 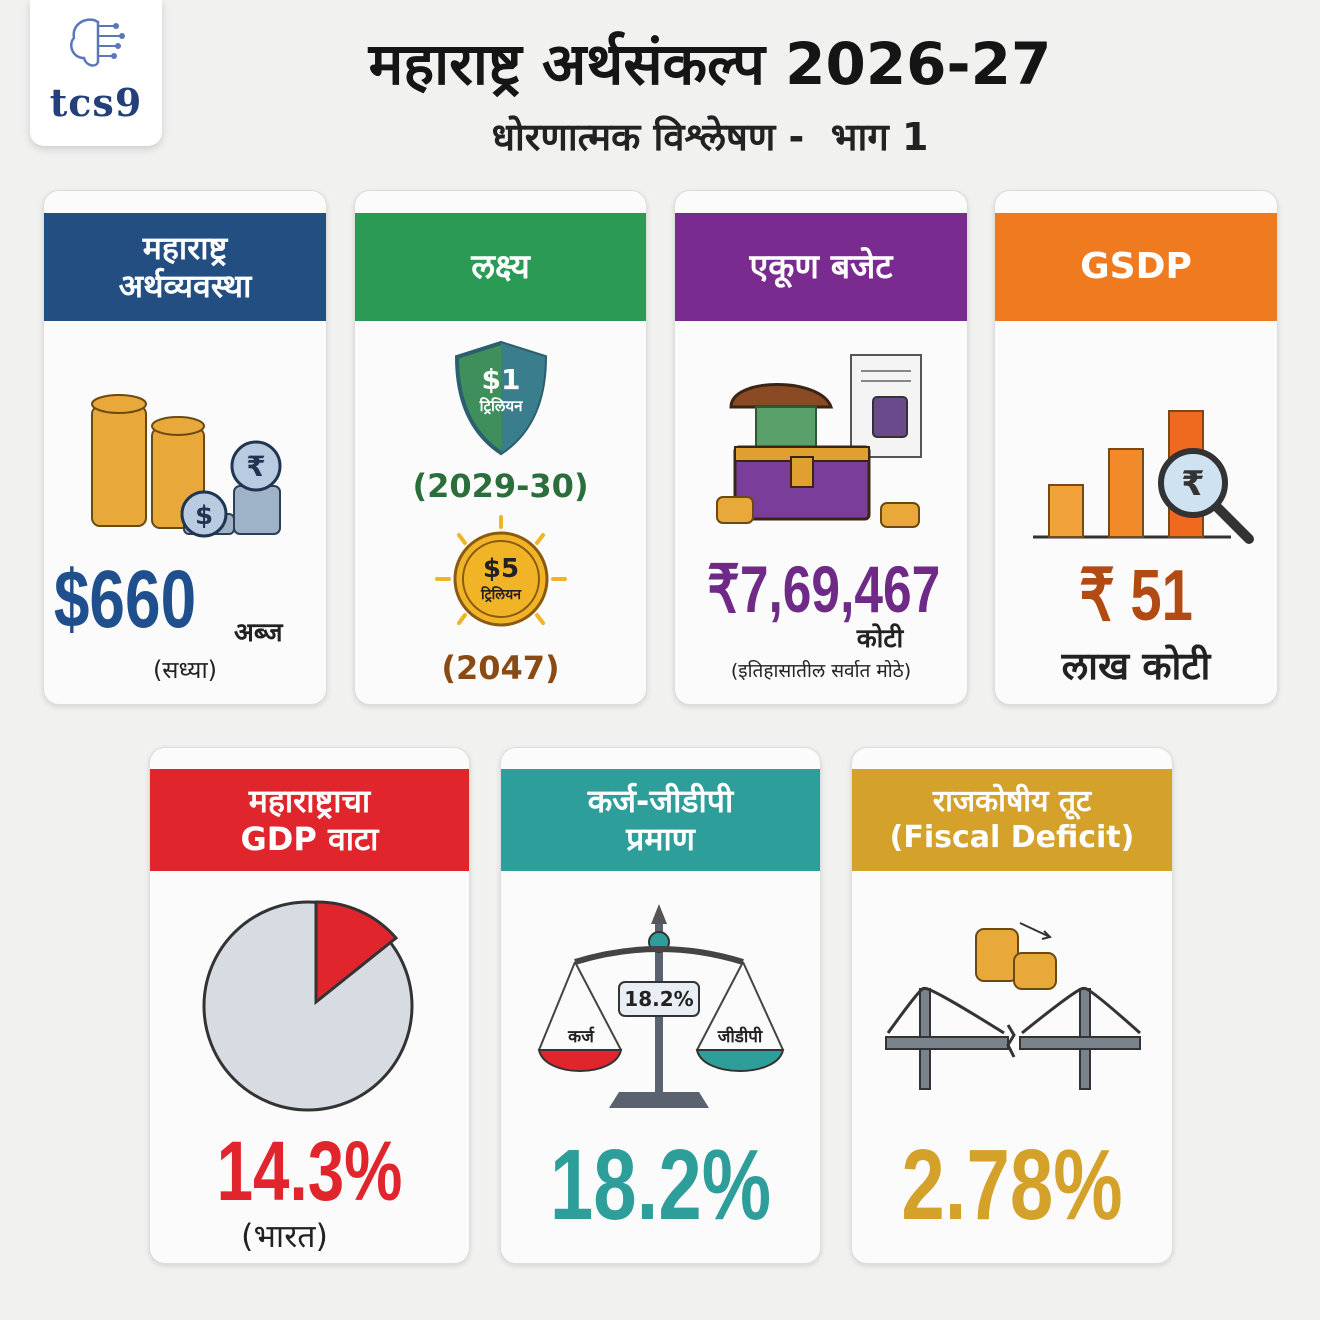 What do you see at coordinates (880, 639) in the screenshot?
I see `unit: कोटी` at bounding box center [880, 639].